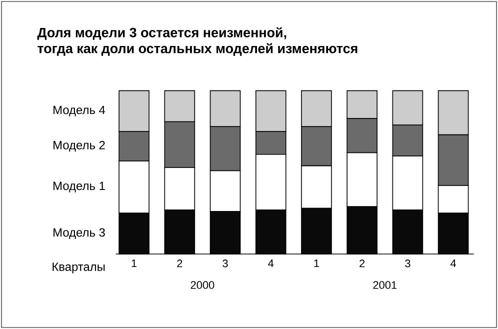  What do you see at coordinates (79, 146) in the screenshot?
I see `series-label: Модель 2` at bounding box center [79, 146].